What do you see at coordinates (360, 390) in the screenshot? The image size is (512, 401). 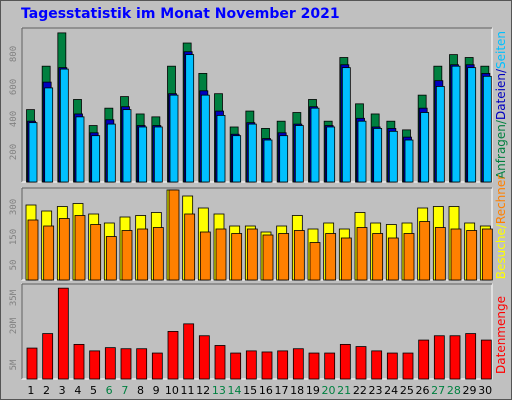 I see `day-label: 22` at bounding box center [360, 390].